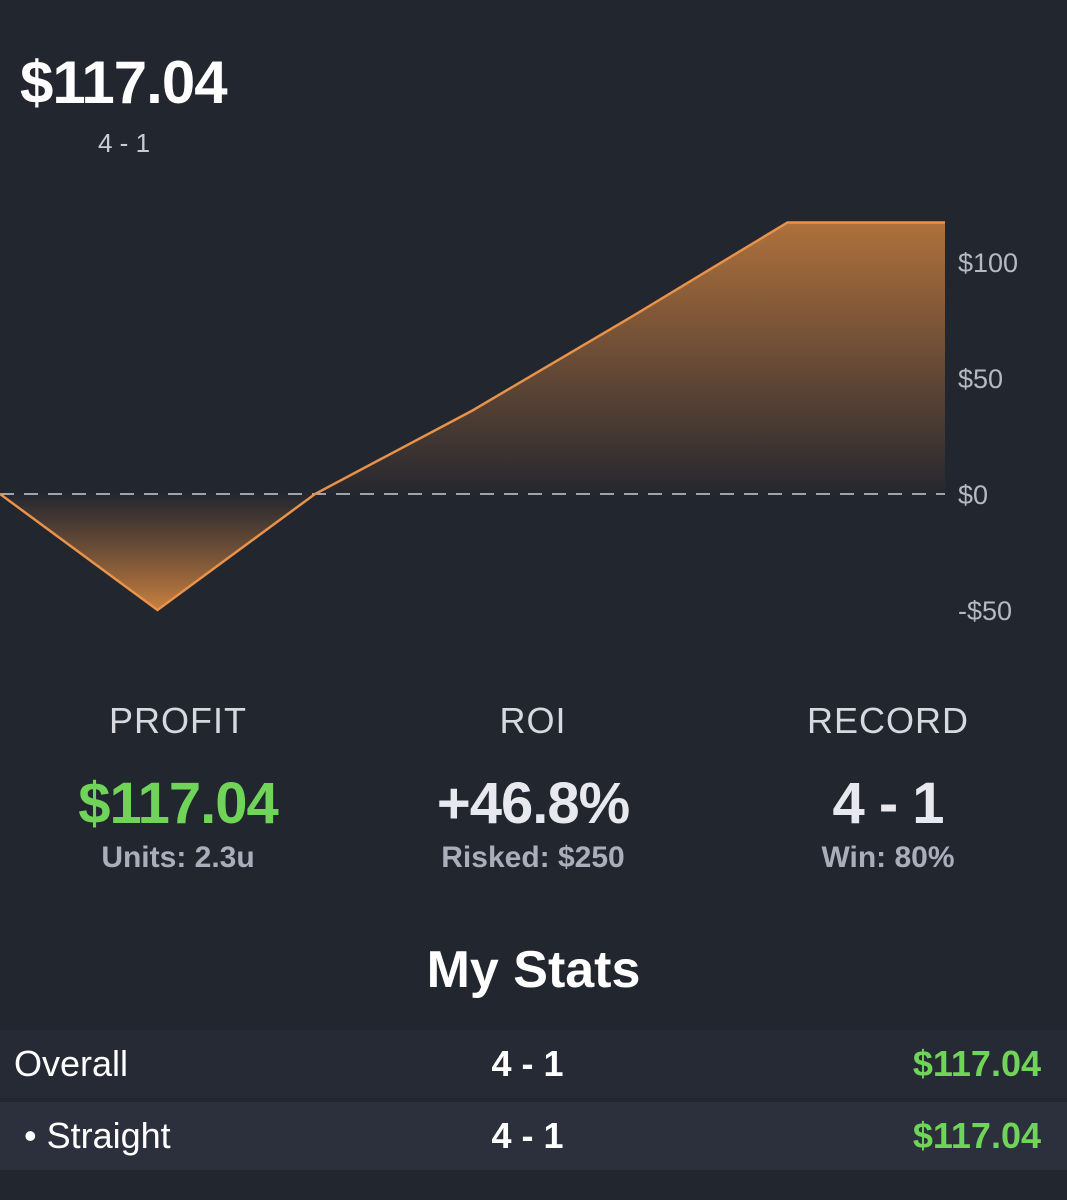 Image resolution: width=1067 pixels, height=1200 pixels. Describe the element at coordinates (178, 803) in the screenshot. I see `stat-value: $117.04` at that location.